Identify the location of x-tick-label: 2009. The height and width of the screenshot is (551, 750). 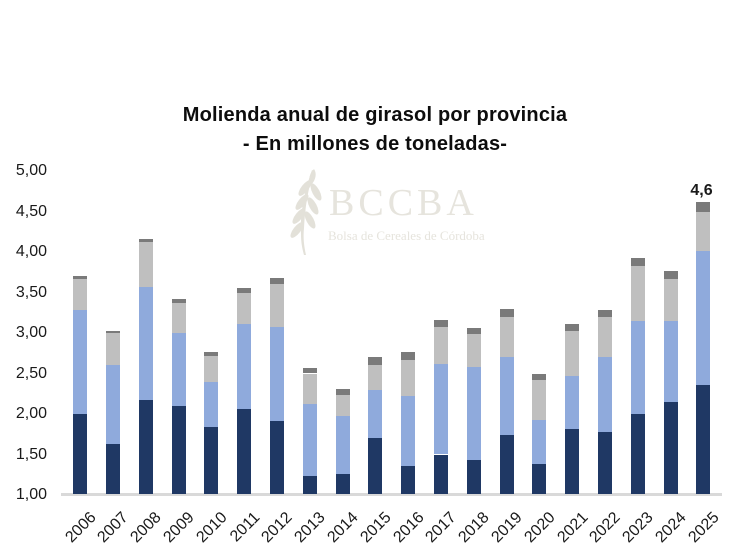
(179, 528).